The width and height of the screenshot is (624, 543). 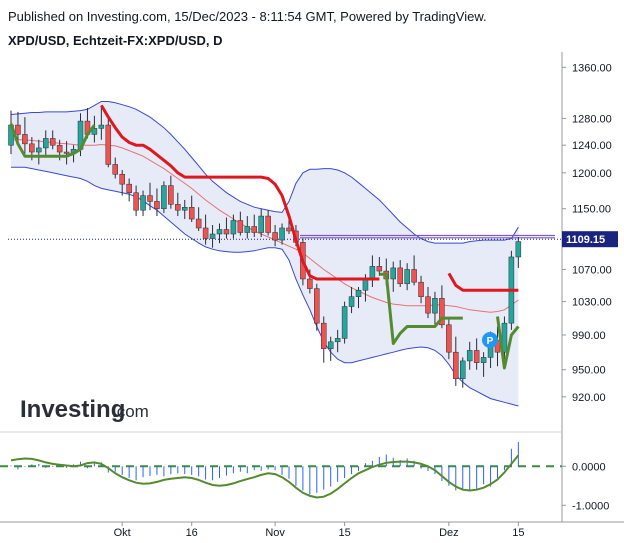 What do you see at coordinates (589, 467) in the screenshot?
I see `oscillator-tick-label: 0.0000` at bounding box center [589, 467].